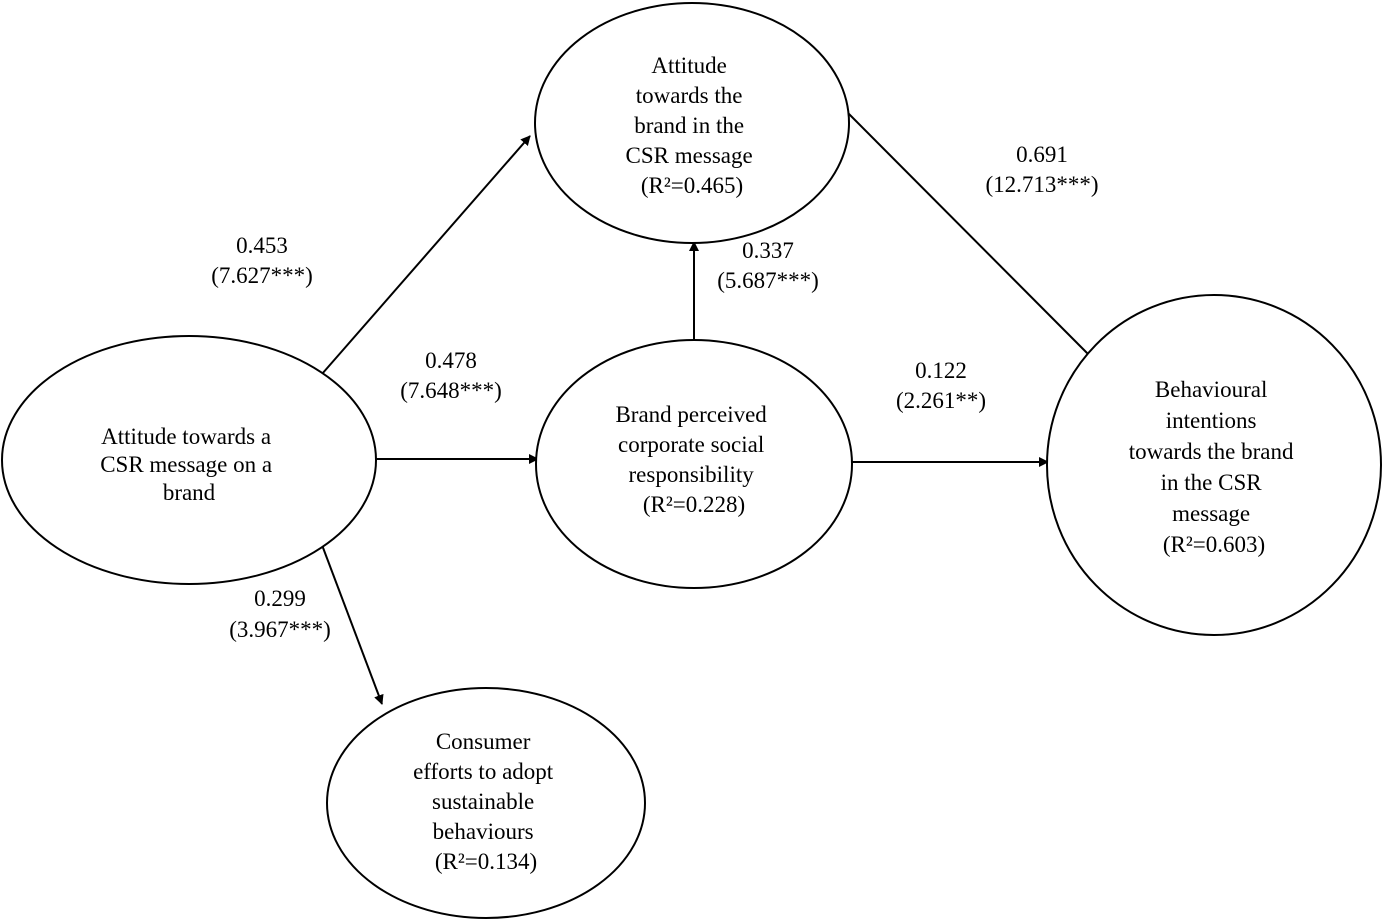 The width and height of the screenshot is (1382, 922). Describe the element at coordinates (1042, 154) in the screenshot. I see `path-coefficient: 0.691` at that location.